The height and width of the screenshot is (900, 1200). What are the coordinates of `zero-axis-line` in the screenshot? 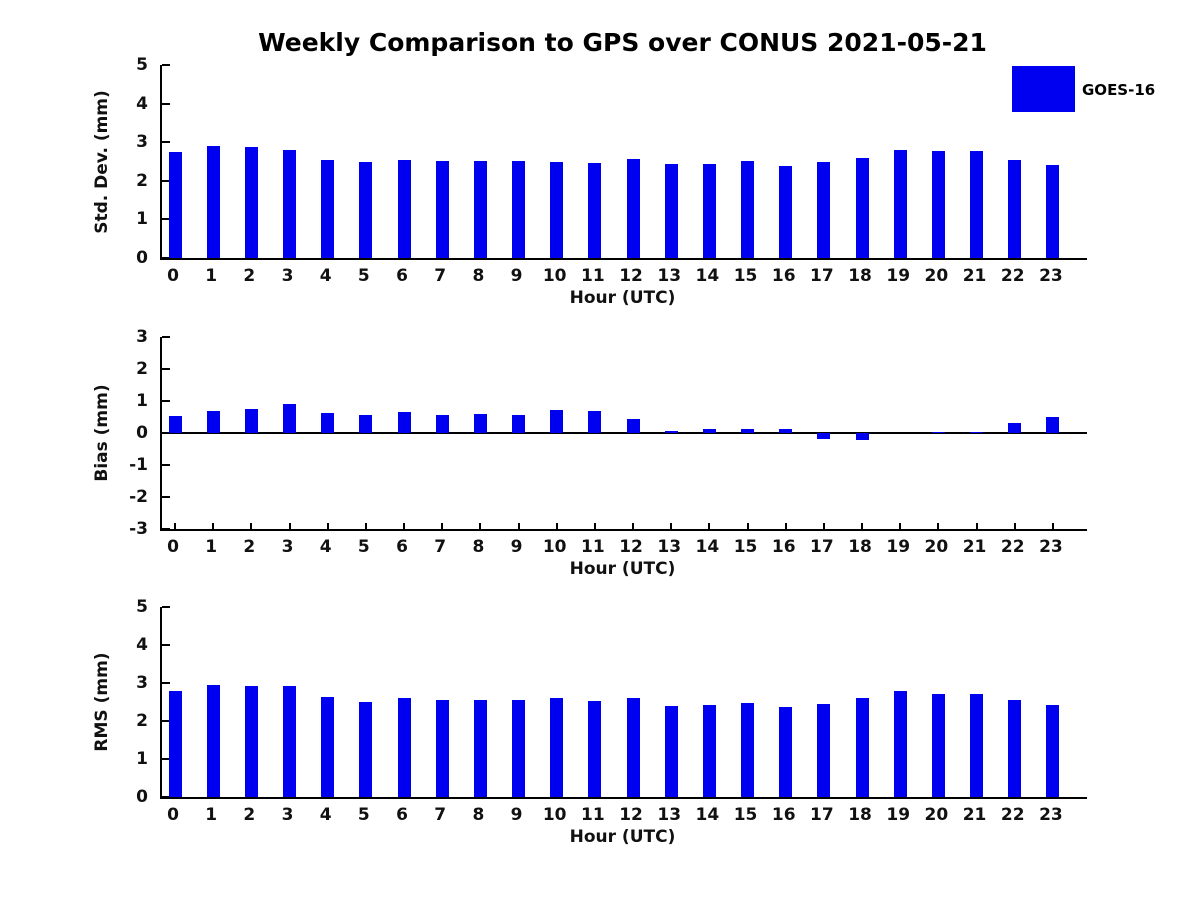 It's located at (624, 433).